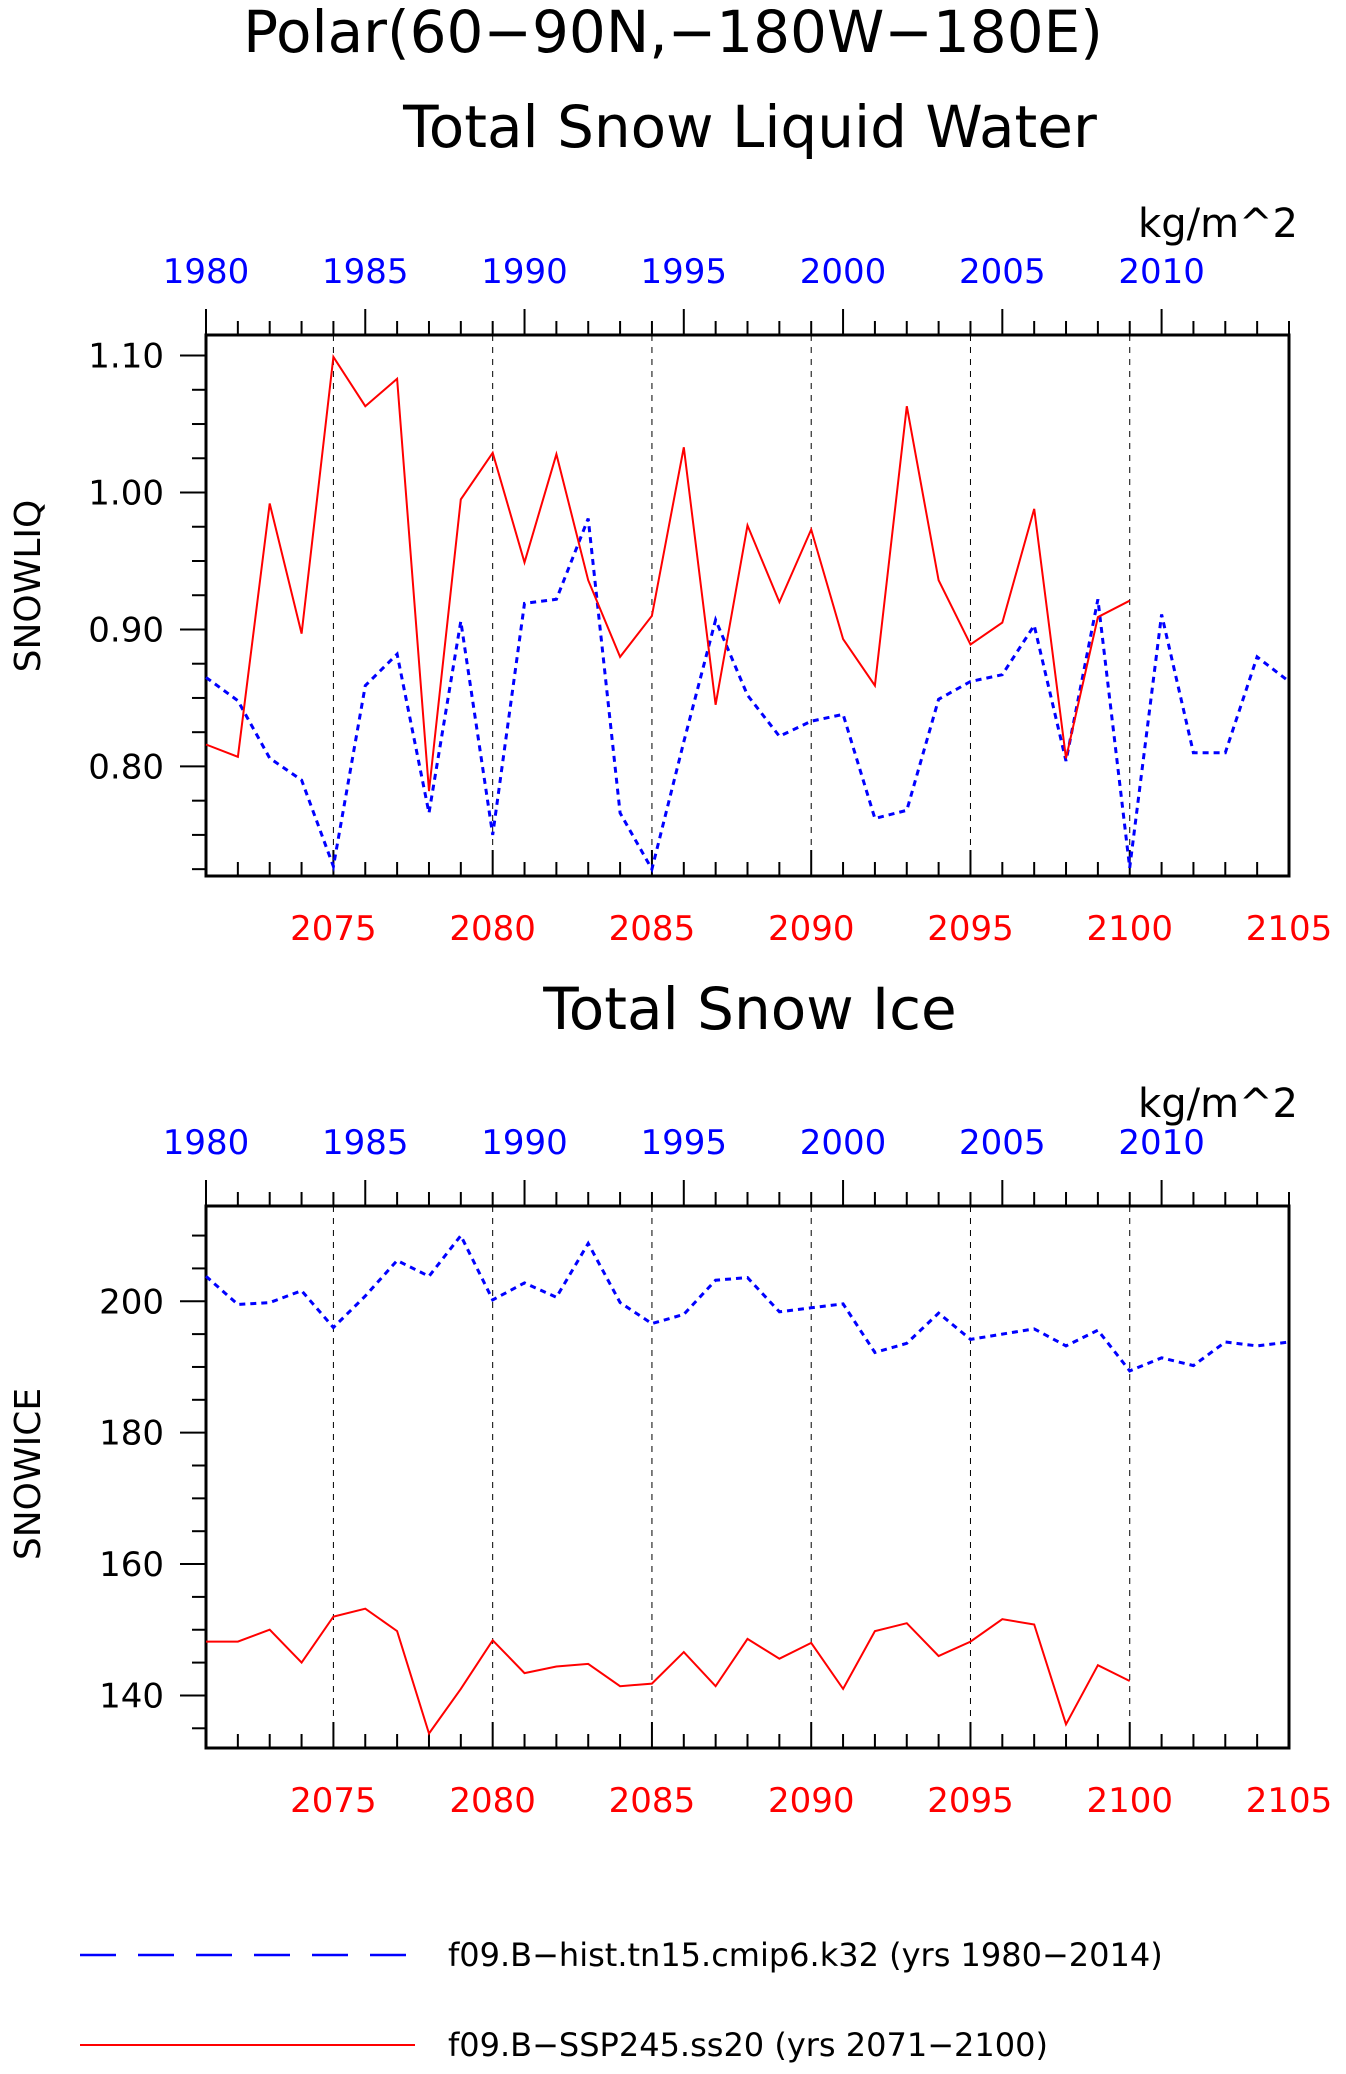  What do you see at coordinates (28, 586) in the screenshot?
I see `y-axis-label: SNOWLIQ` at bounding box center [28, 586].